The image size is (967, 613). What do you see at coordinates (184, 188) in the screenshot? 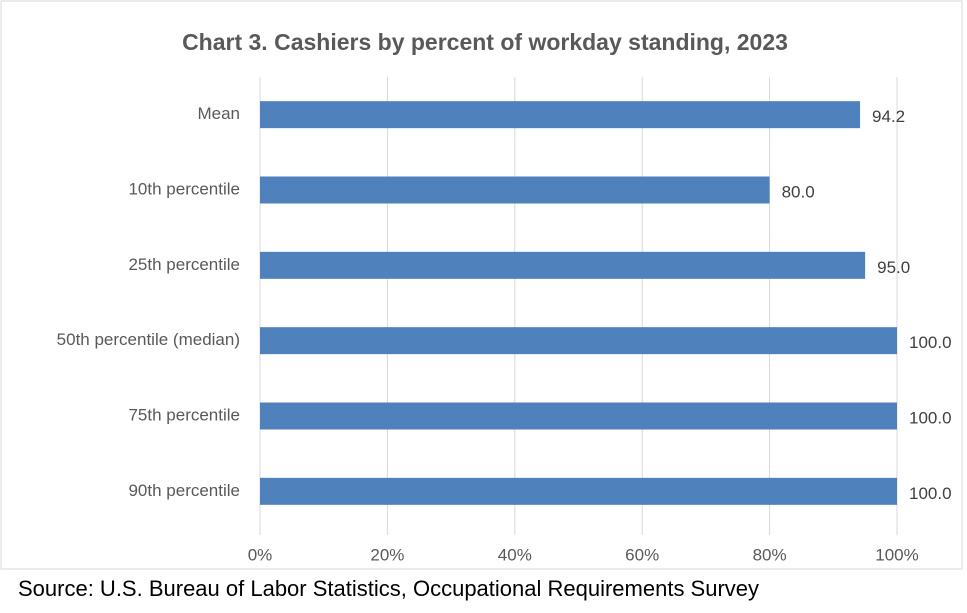
I see `y-tick-label: 10th percentile` at bounding box center [184, 188].